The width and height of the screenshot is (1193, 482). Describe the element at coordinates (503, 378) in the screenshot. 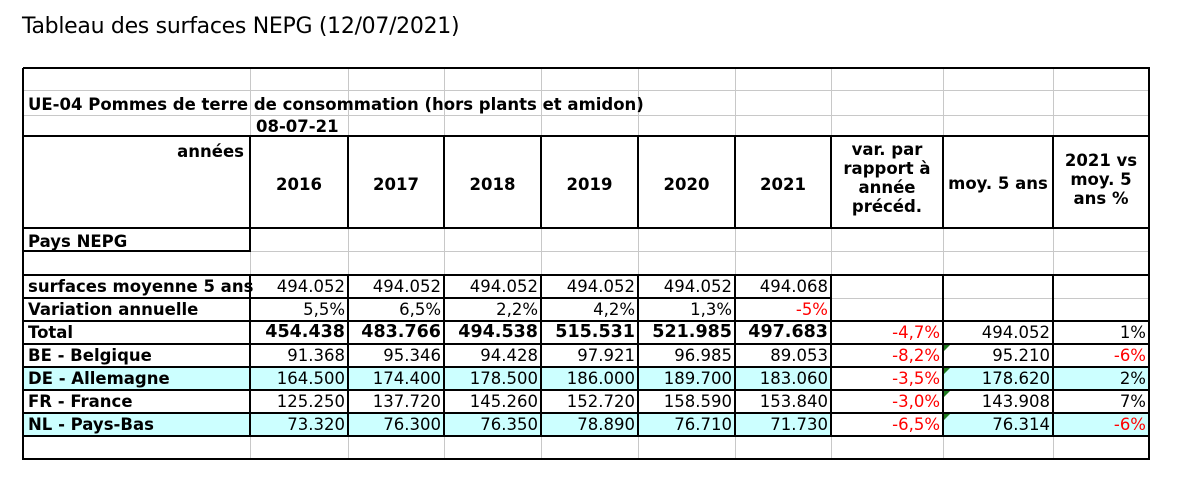

I see `table-cell: 178.500` at that location.